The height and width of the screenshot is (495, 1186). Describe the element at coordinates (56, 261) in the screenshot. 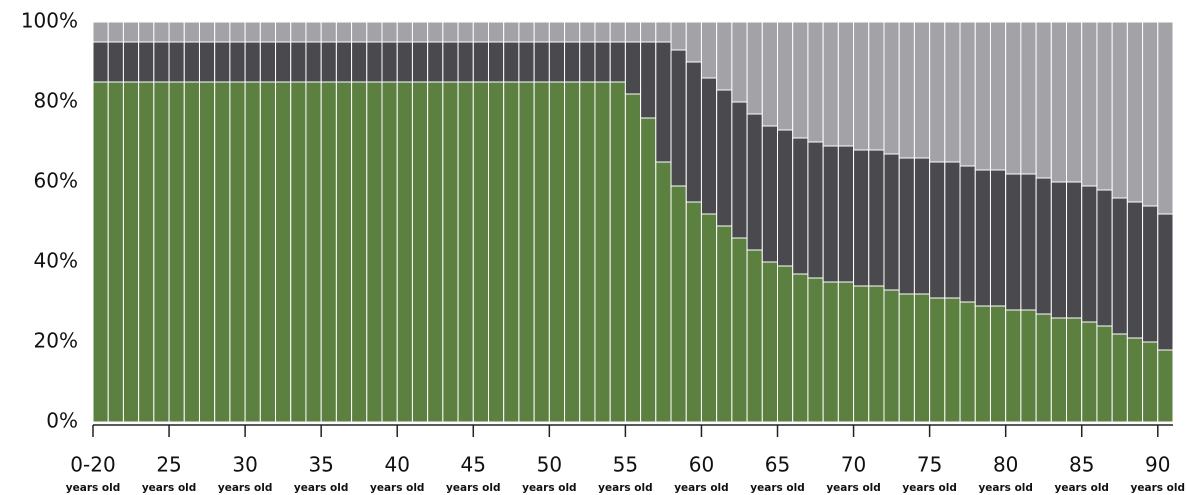

I see `y-tick-label: 40%` at that location.